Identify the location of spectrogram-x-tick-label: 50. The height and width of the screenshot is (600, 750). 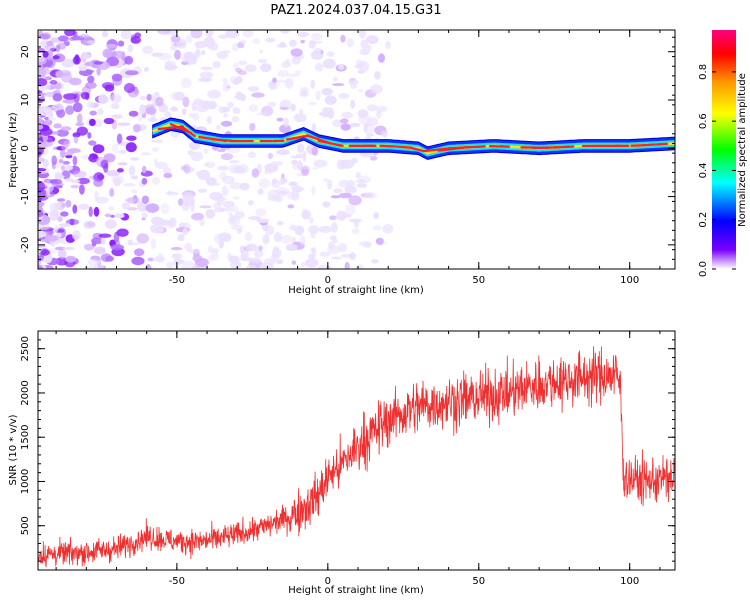
(478, 280).